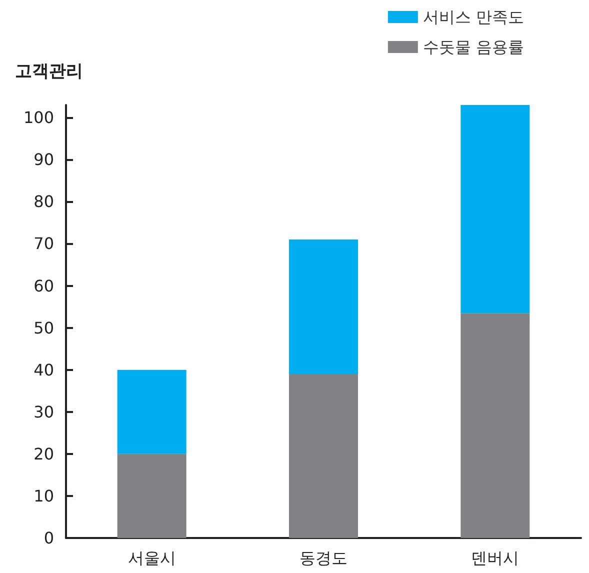  Describe the element at coordinates (324, 558) in the screenshot. I see `x-tick-label: 동경도` at that location.